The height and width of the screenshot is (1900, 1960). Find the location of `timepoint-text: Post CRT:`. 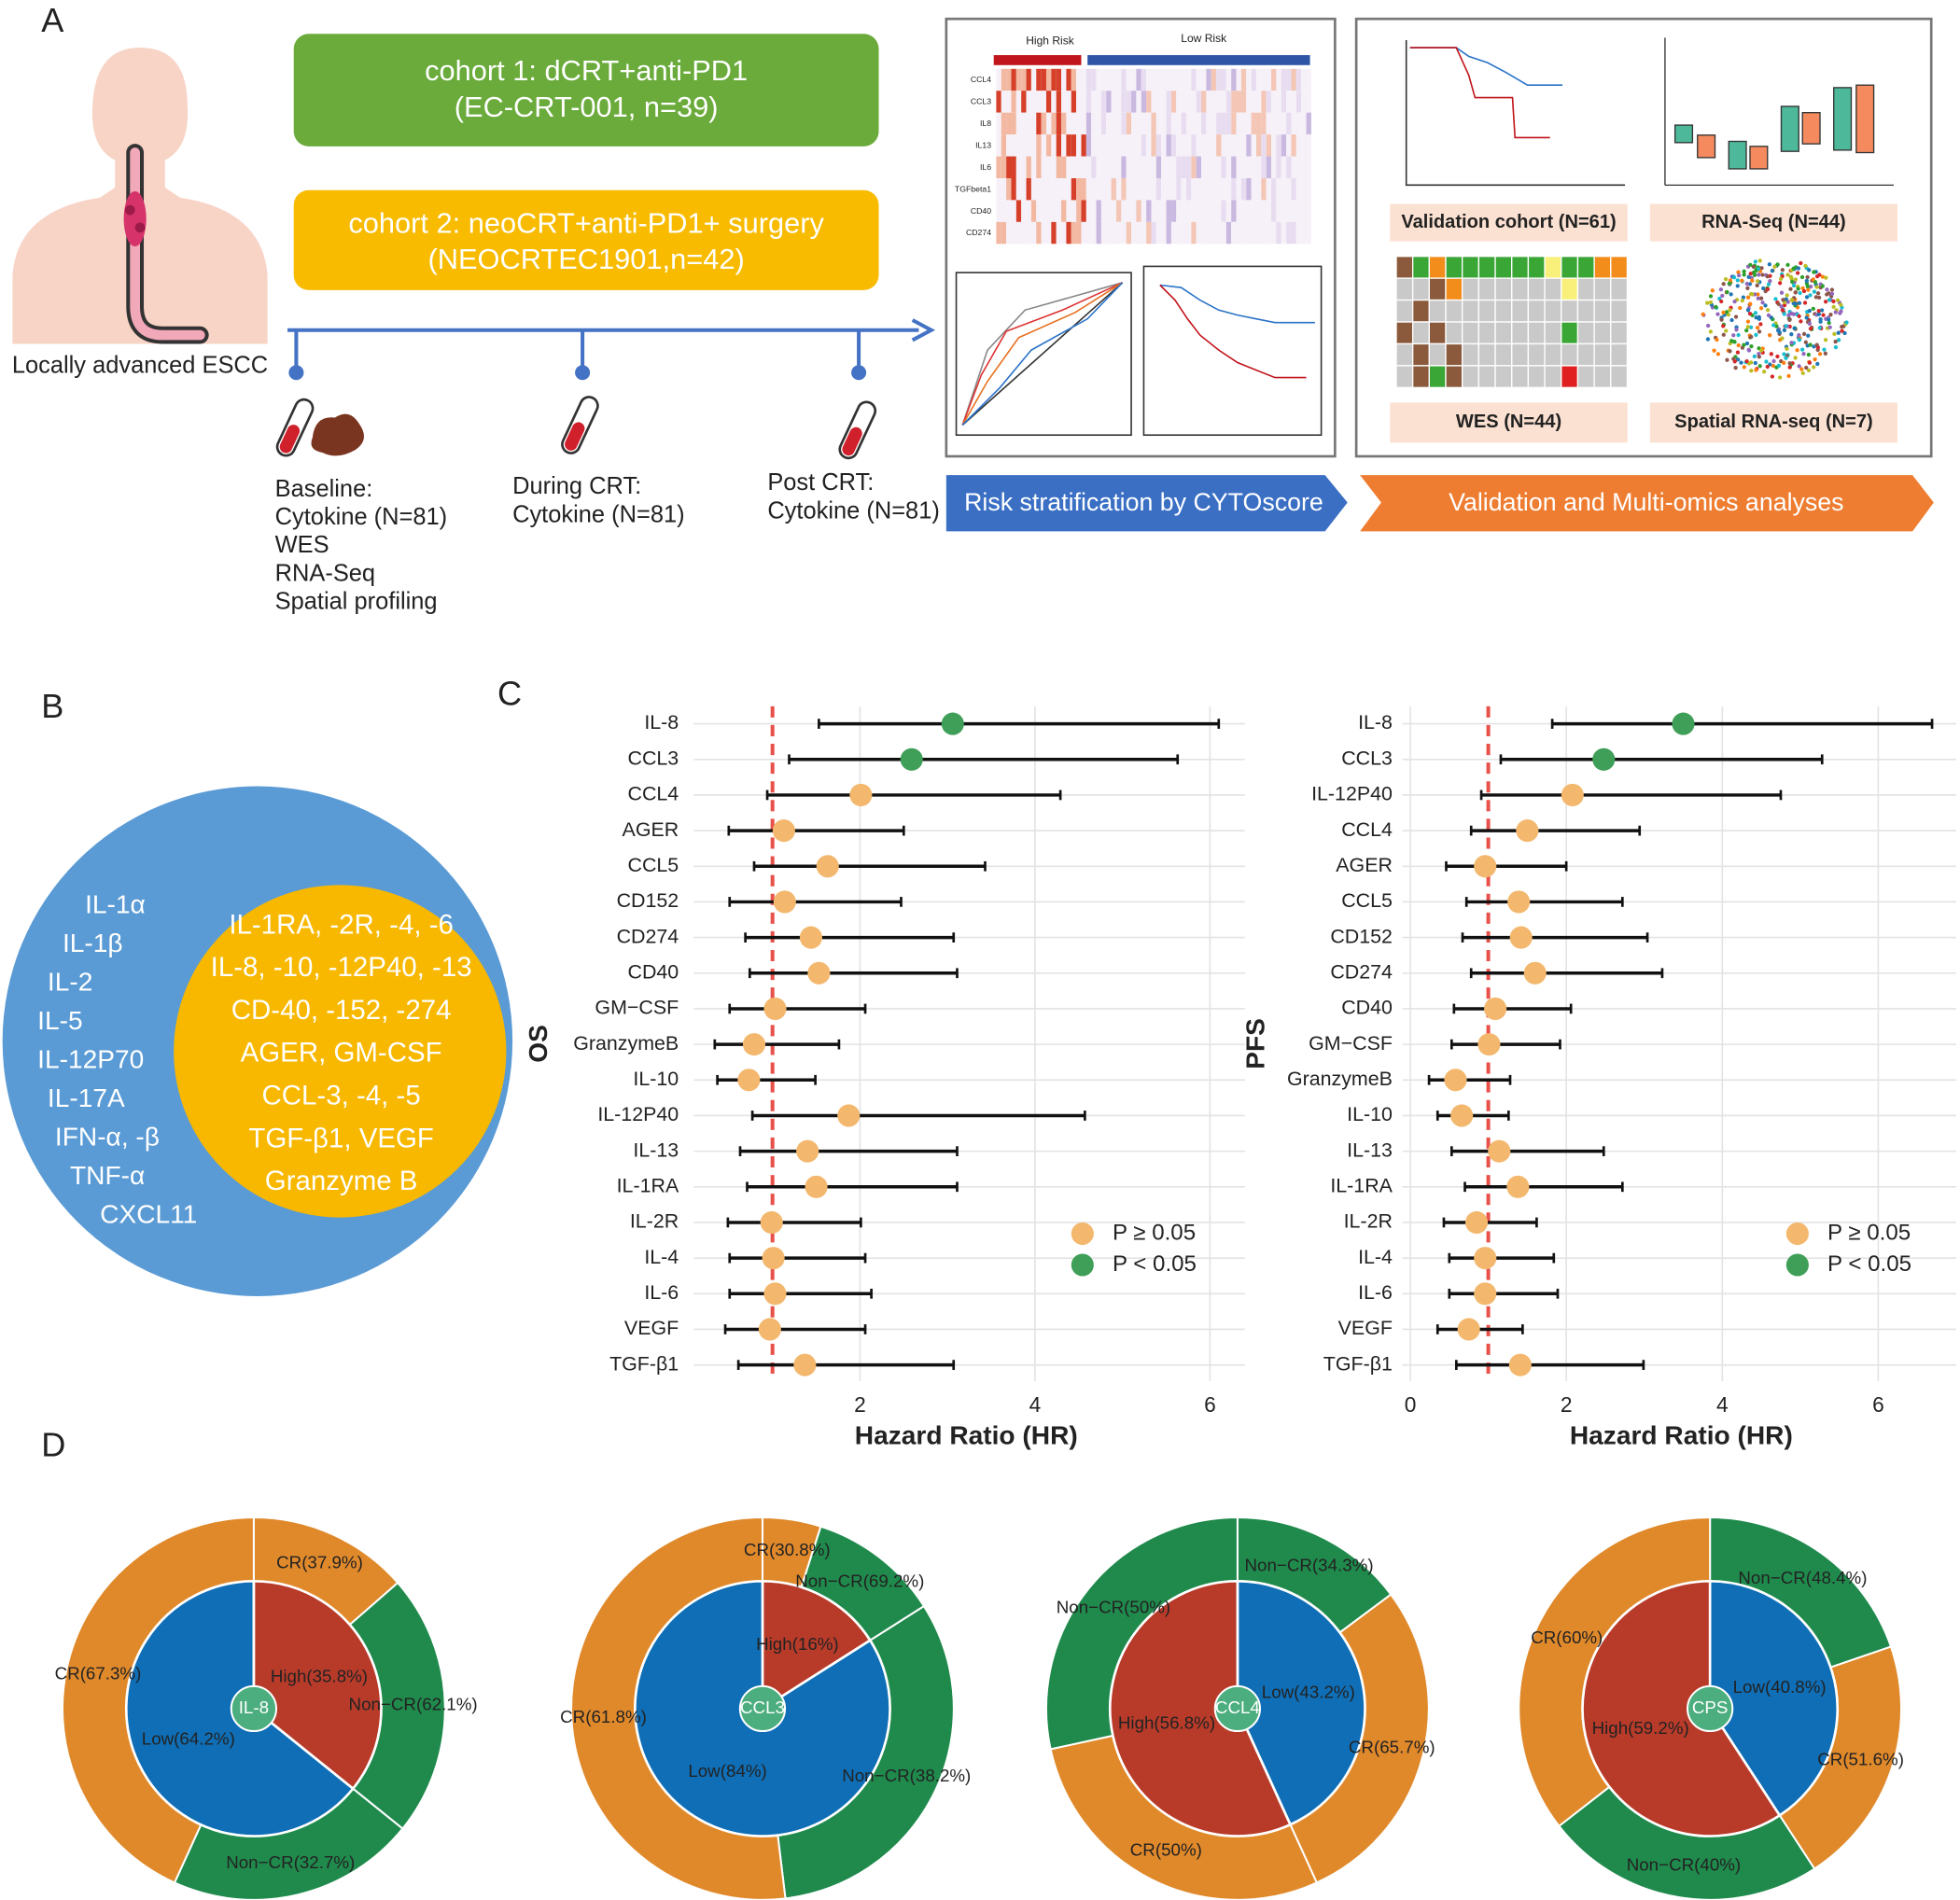

timepoint-text: Post CRT: is located at coordinates (820, 482).